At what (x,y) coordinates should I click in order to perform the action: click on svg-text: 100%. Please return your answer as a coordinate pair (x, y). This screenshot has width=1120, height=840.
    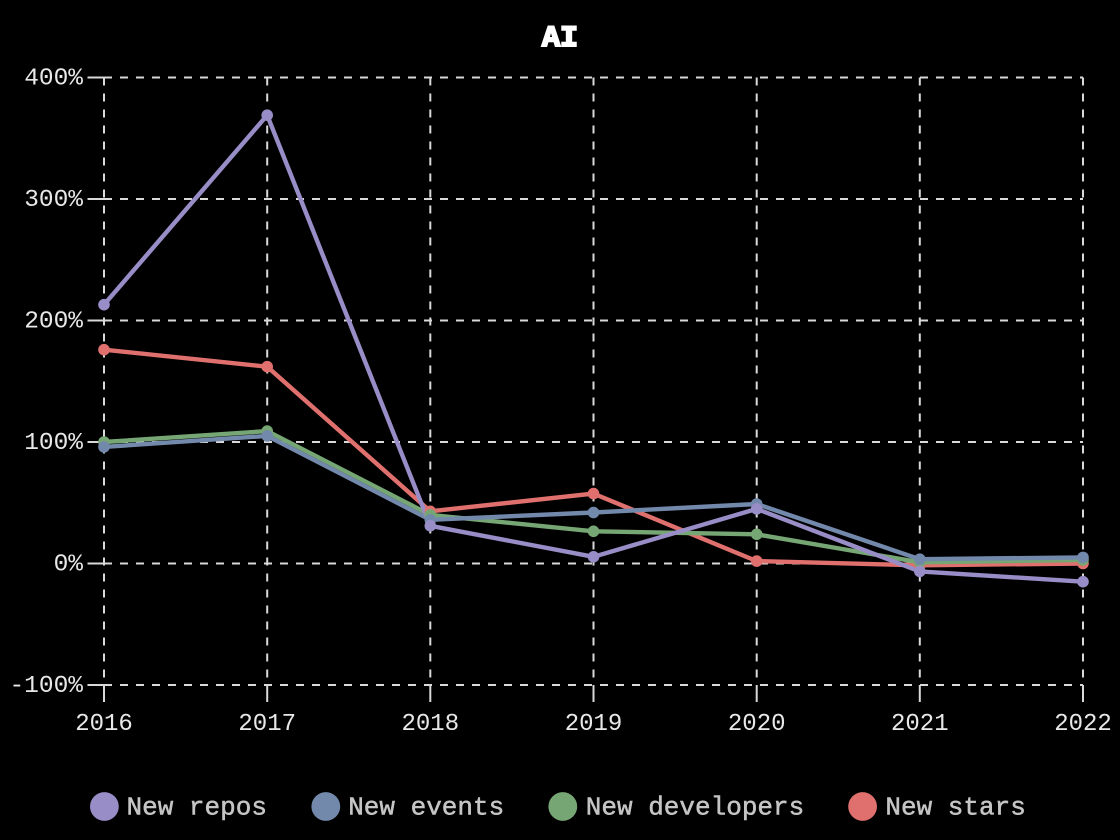
    Looking at the image, I should click on (53, 443).